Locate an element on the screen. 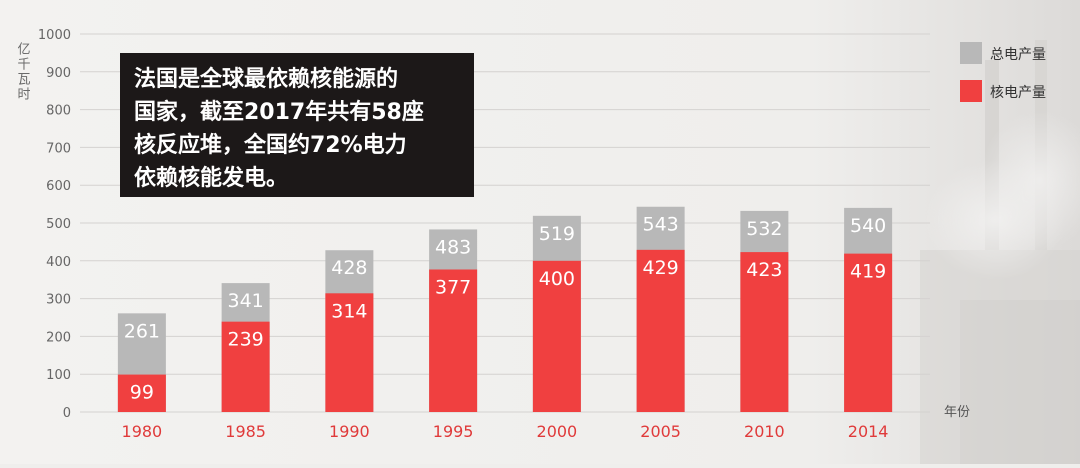  y-tick-label: 500 is located at coordinates (58, 224).